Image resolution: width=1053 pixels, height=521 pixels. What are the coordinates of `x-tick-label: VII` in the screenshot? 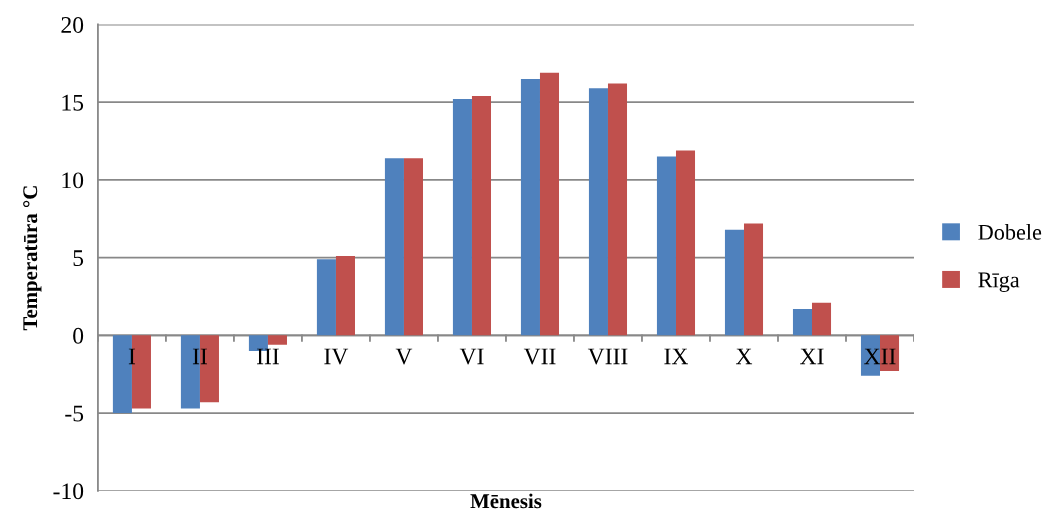 It's located at (539, 356).